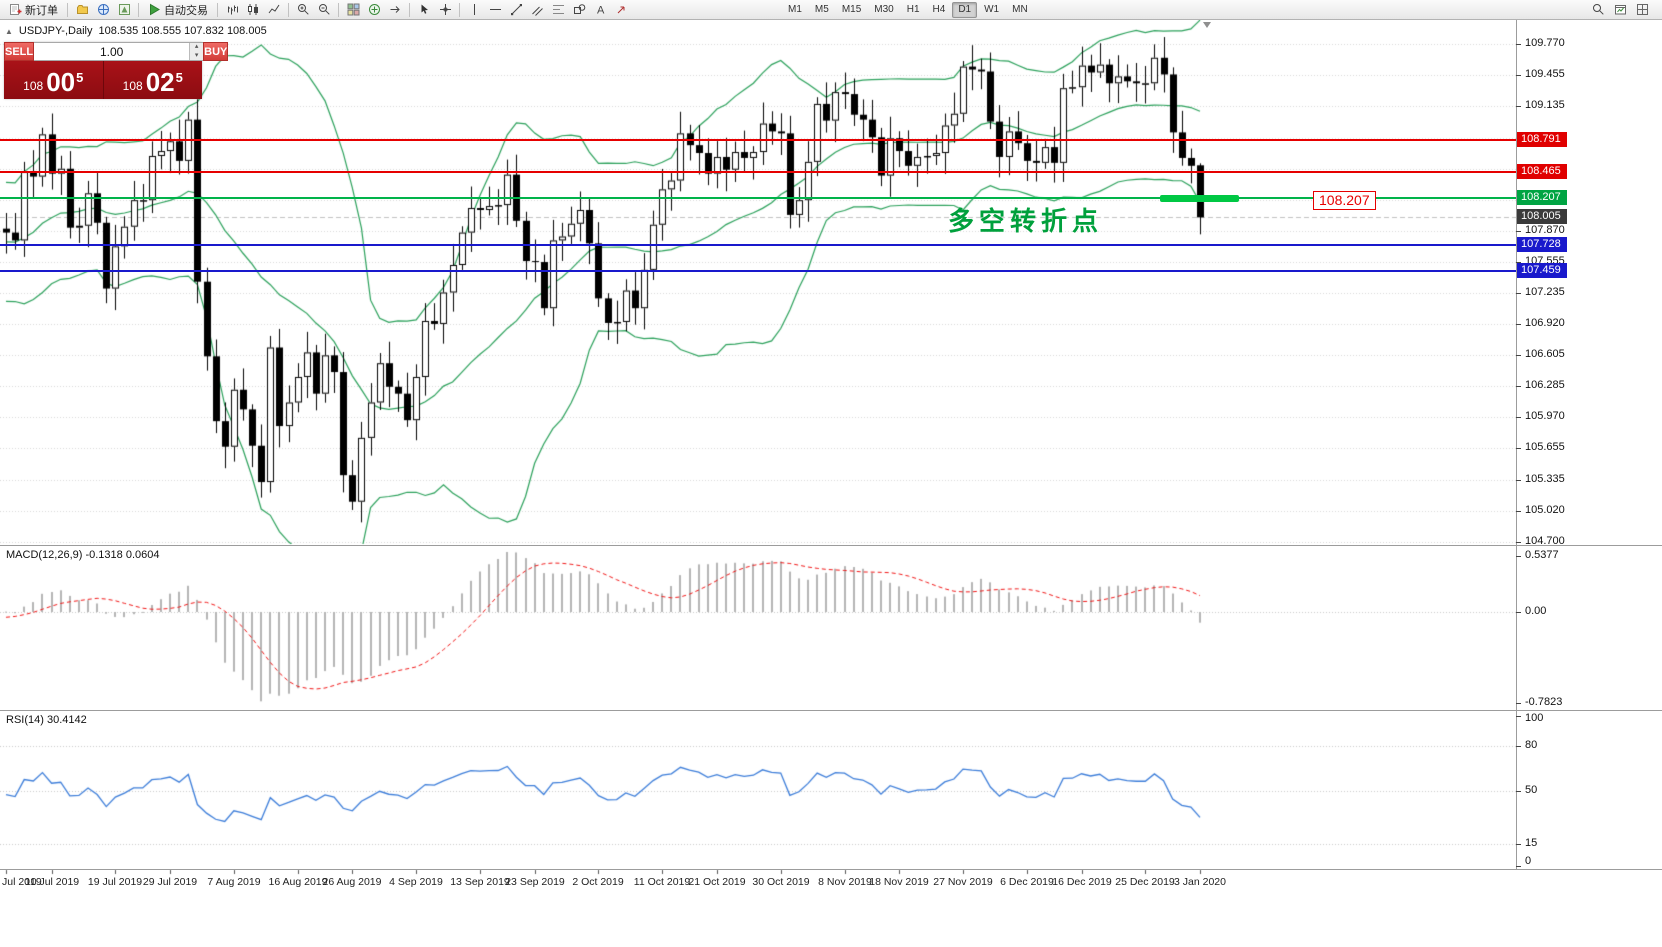 This screenshot has height=947, width=1662. I want to click on volume-up-button: ▴, so click(197, 47).